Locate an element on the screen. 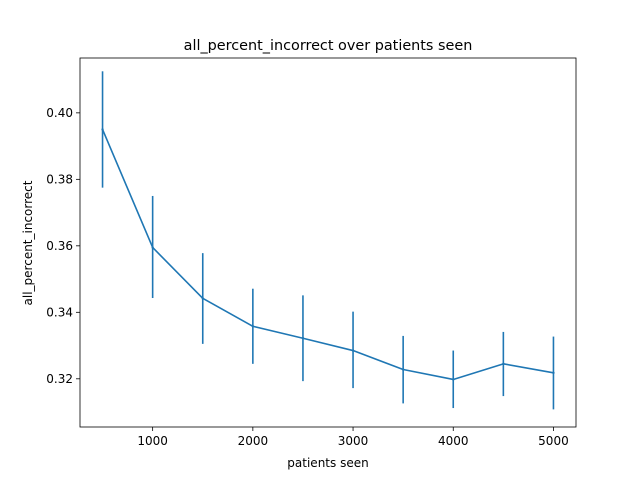  y-axis: 0.32 0.34 0.36 0.38 0.40 is located at coordinates (63, 246).